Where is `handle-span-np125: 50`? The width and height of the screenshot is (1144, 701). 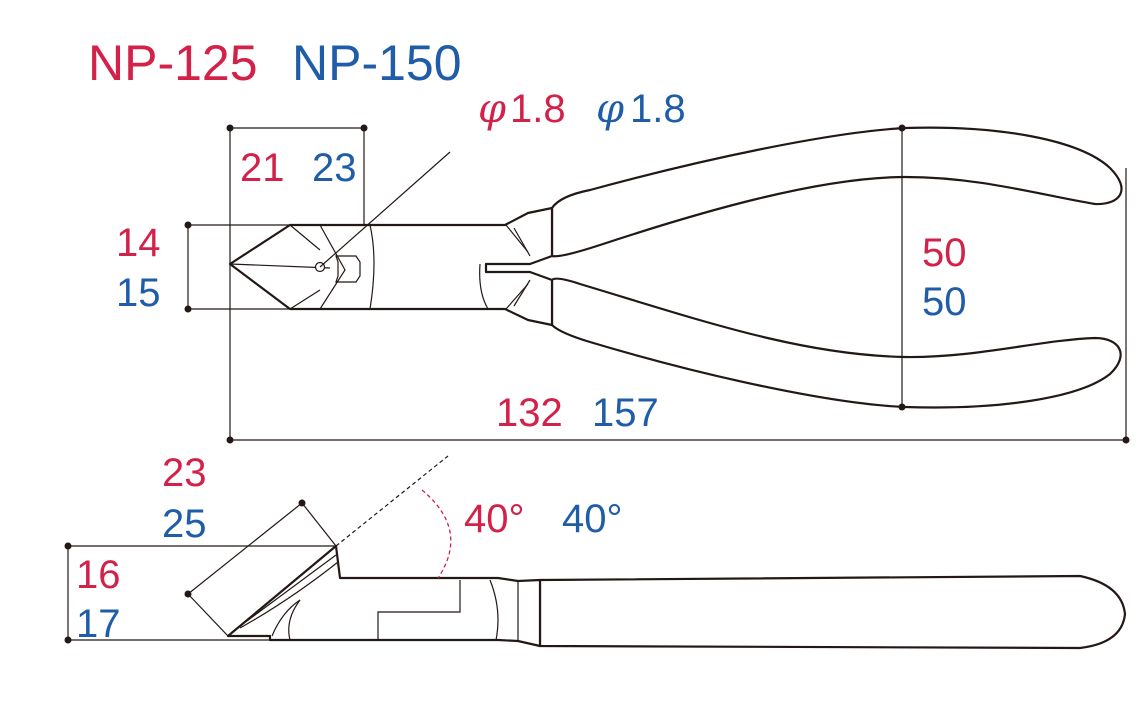 handle-span-np125: 50 is located at coordinates (944, 253).